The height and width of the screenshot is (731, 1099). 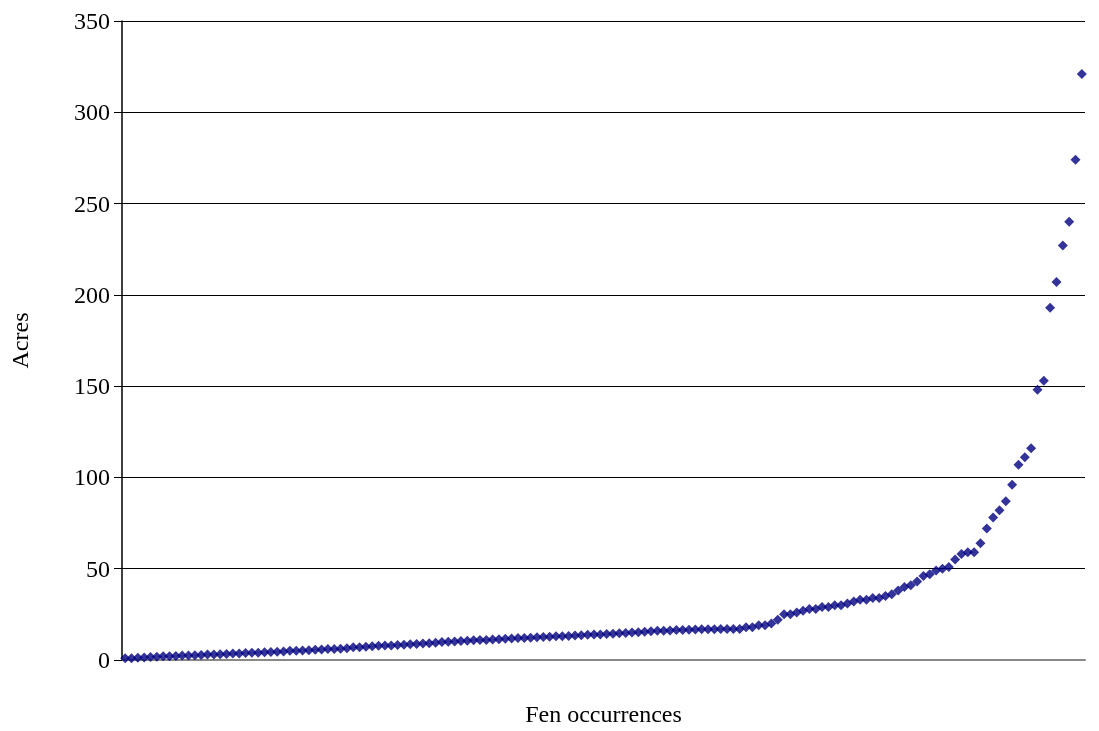 I want to click on y-axis-title: Acres, so click(x=20, y=340).